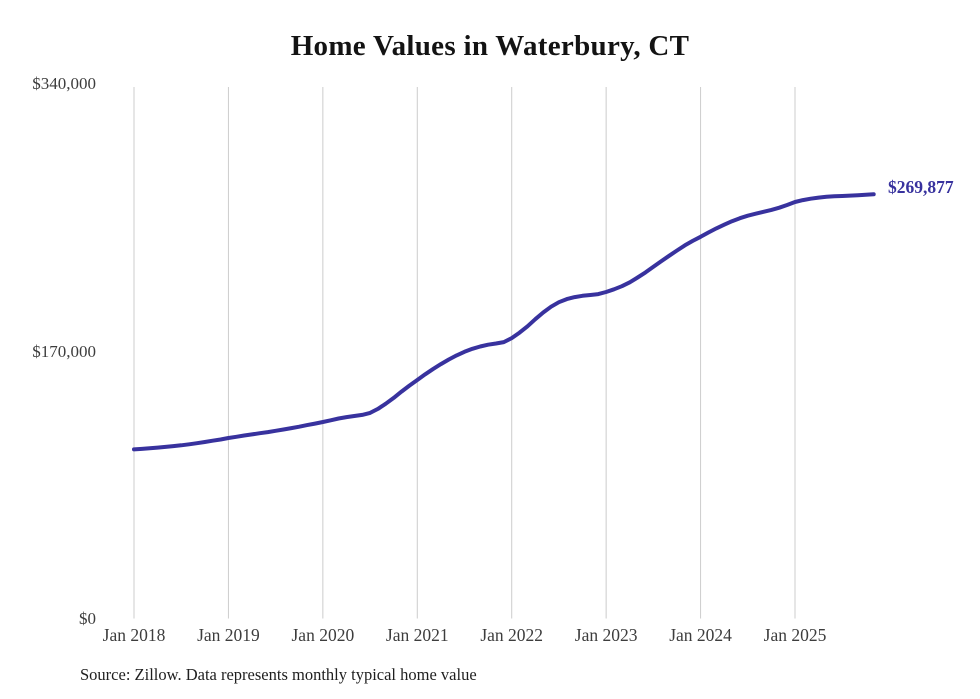 The image size is (980, 699). I want to click on x-axis-tick-label: Jan 2025, so click(795, 635).